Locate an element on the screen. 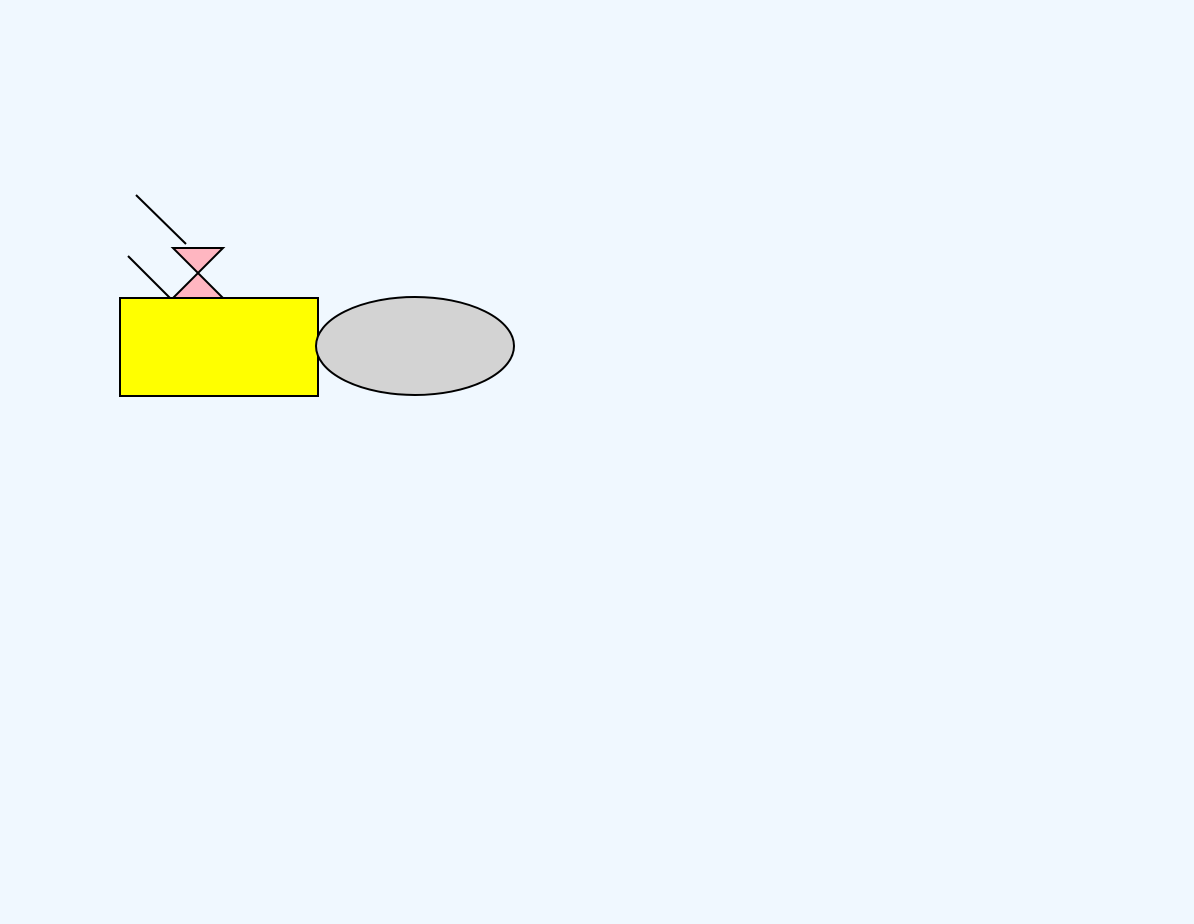  yellow-rectangle is located at coordinates (219, 347).